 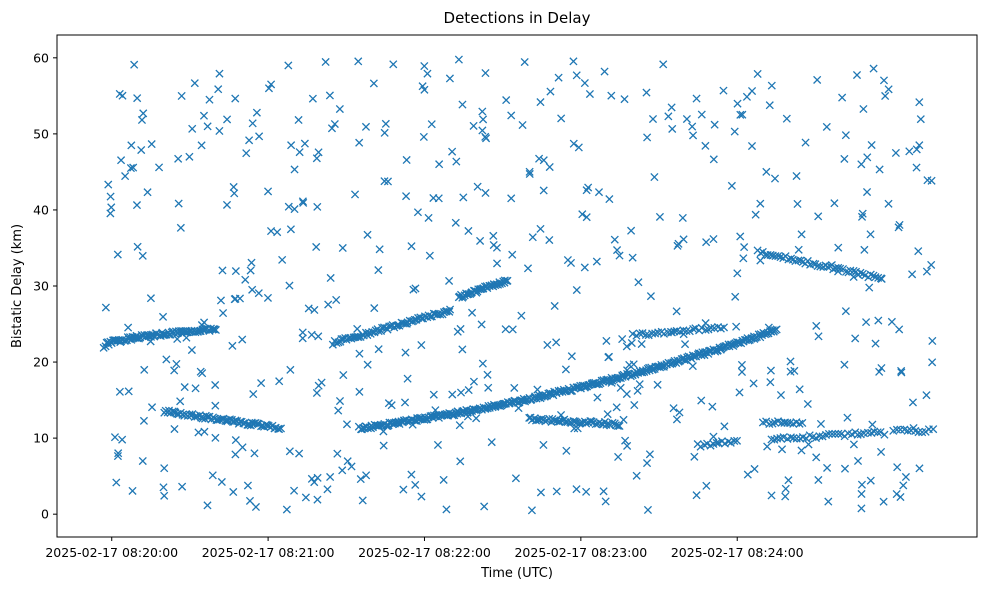 I want to click on y-axis-label: Bistatic Delay (km), so click(x=17, y=286).